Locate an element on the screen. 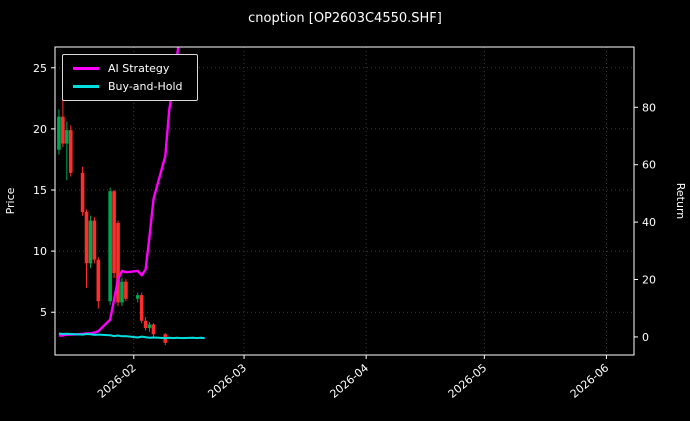 This screenshot has height=421, width=690. y-axis-tick-label-right: 0 is located at coordinates (645, 337).